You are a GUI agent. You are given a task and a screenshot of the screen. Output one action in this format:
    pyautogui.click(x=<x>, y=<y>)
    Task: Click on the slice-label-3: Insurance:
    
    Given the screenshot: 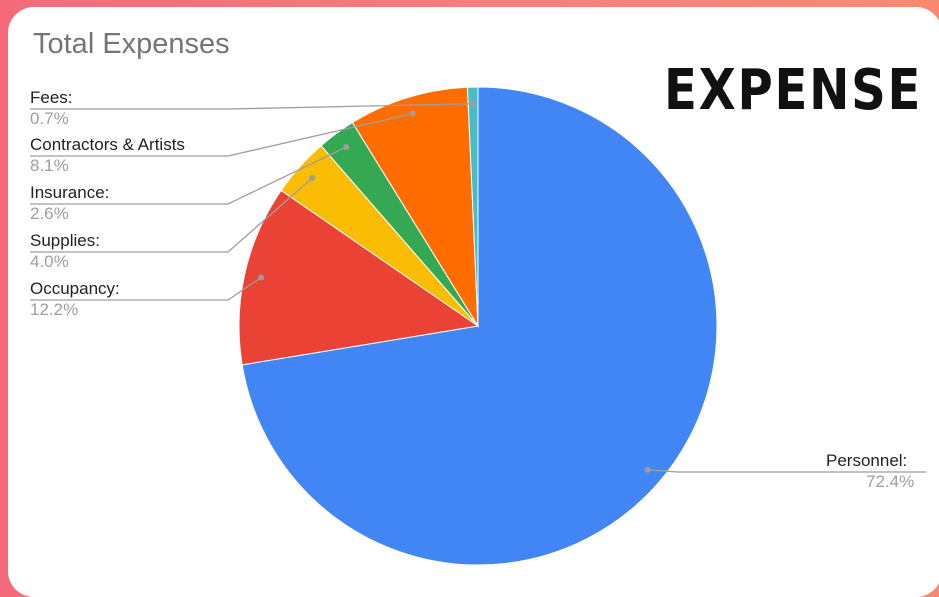 What is the action you would take?
    pyautogui.click(x=69, y=192)
    